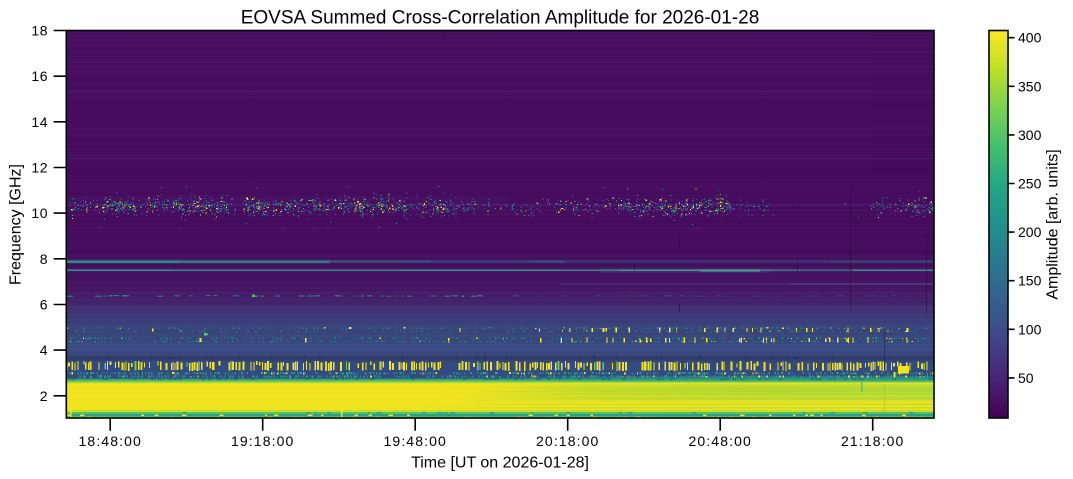 This screenshot has height=479, width=1073. What do you see at coordinates (500, 463) in the screenshot?
I see `svg-text: Time [UT on 2026-01-28]` at bounding box center [500, 463].